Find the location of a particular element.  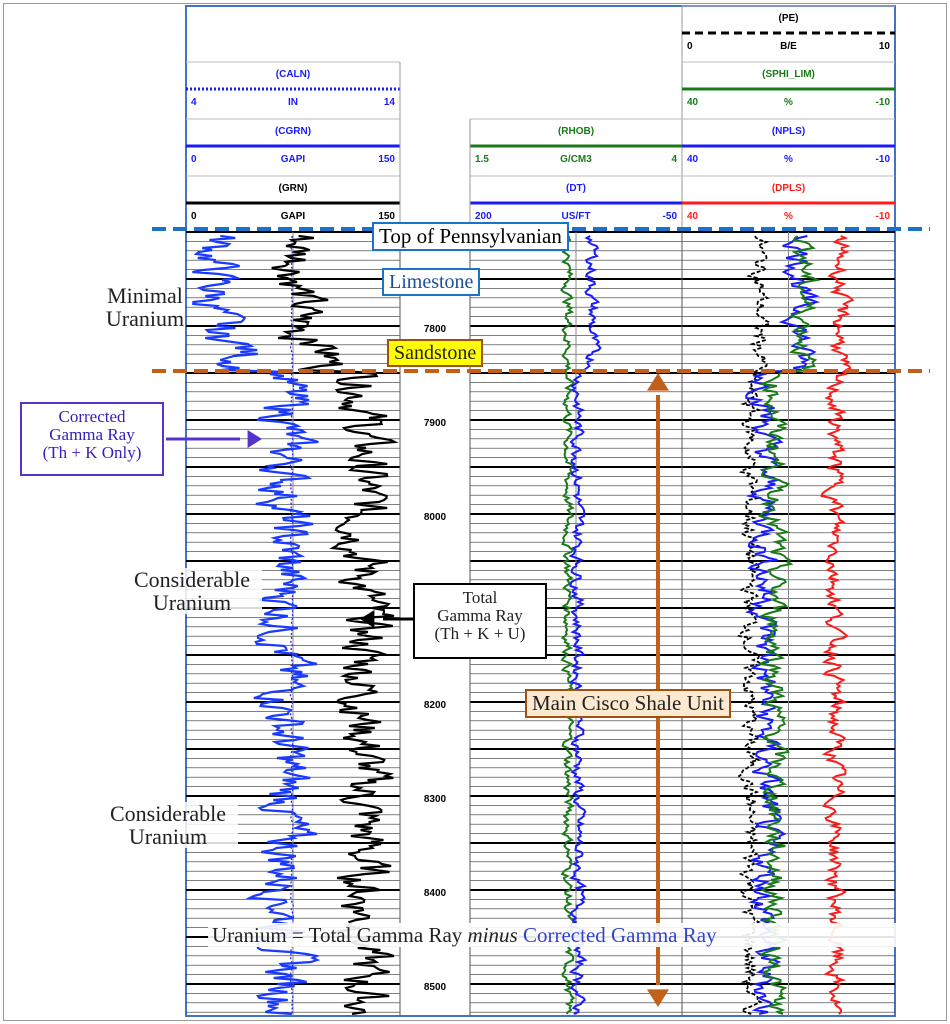

curve-name-t1-2: (GRN) is located at coordinates (293, 188).